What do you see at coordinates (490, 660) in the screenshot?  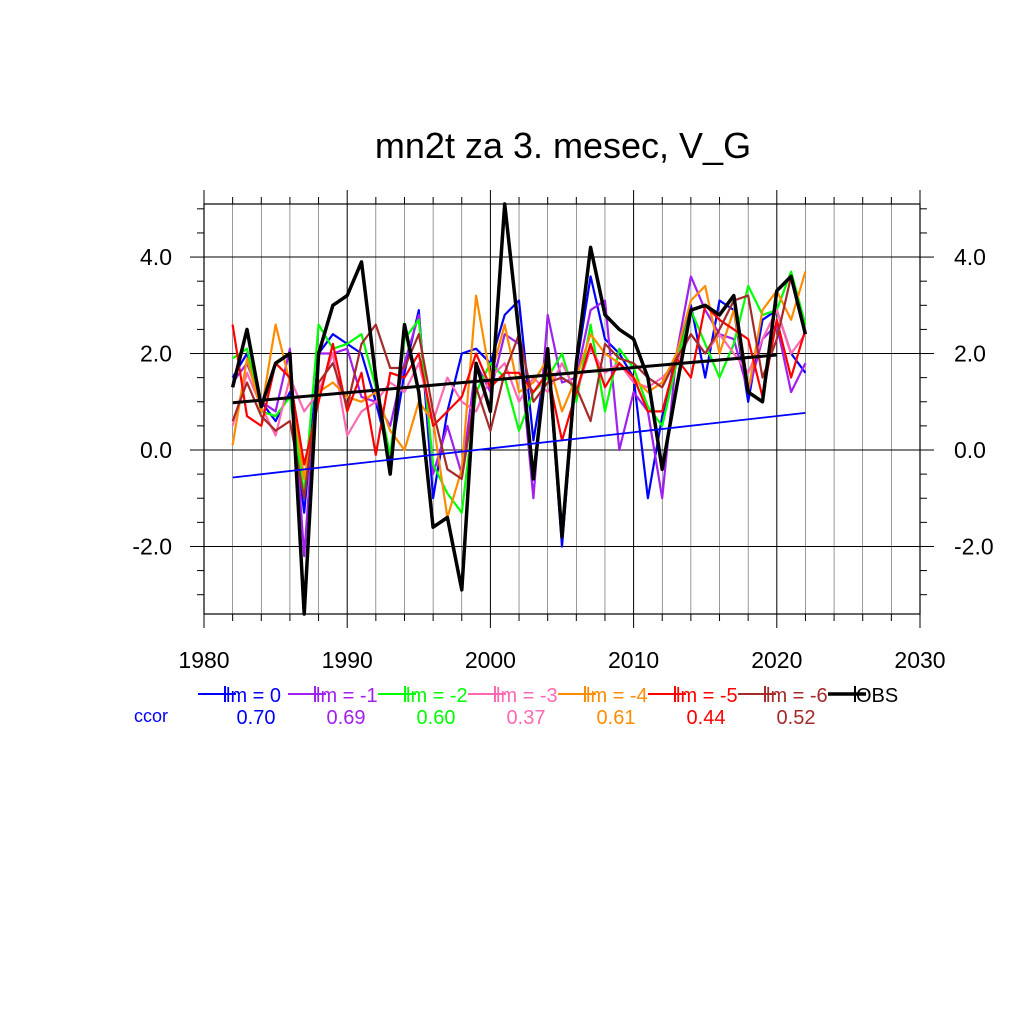 I see `x-tick-label: 2000` at bounding box center [490, 660].